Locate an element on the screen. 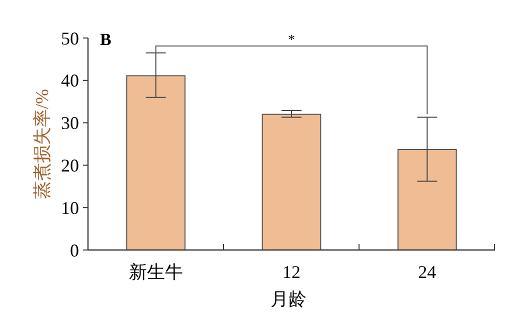 The image size is (517, 327). y-tick-label: 0 is located at coordinates (74, 250).